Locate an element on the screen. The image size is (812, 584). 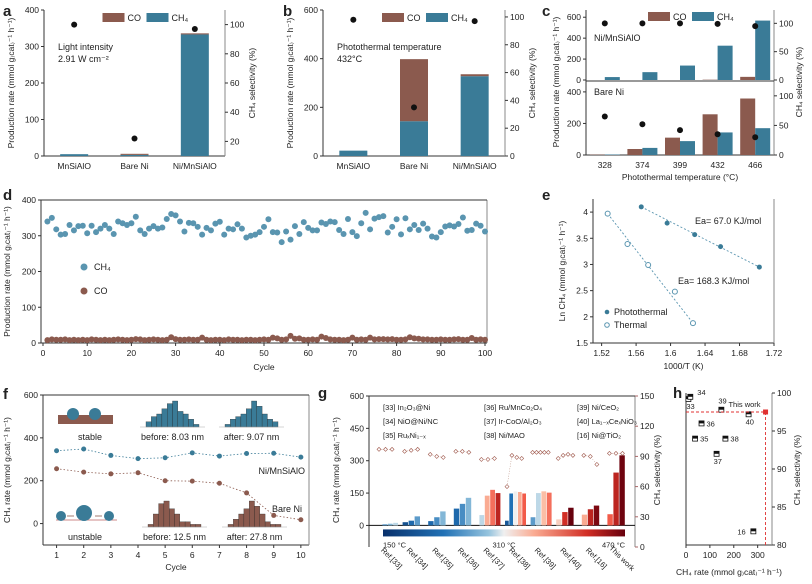
x-tick-label: 40 is located at coordinates (220, 353).